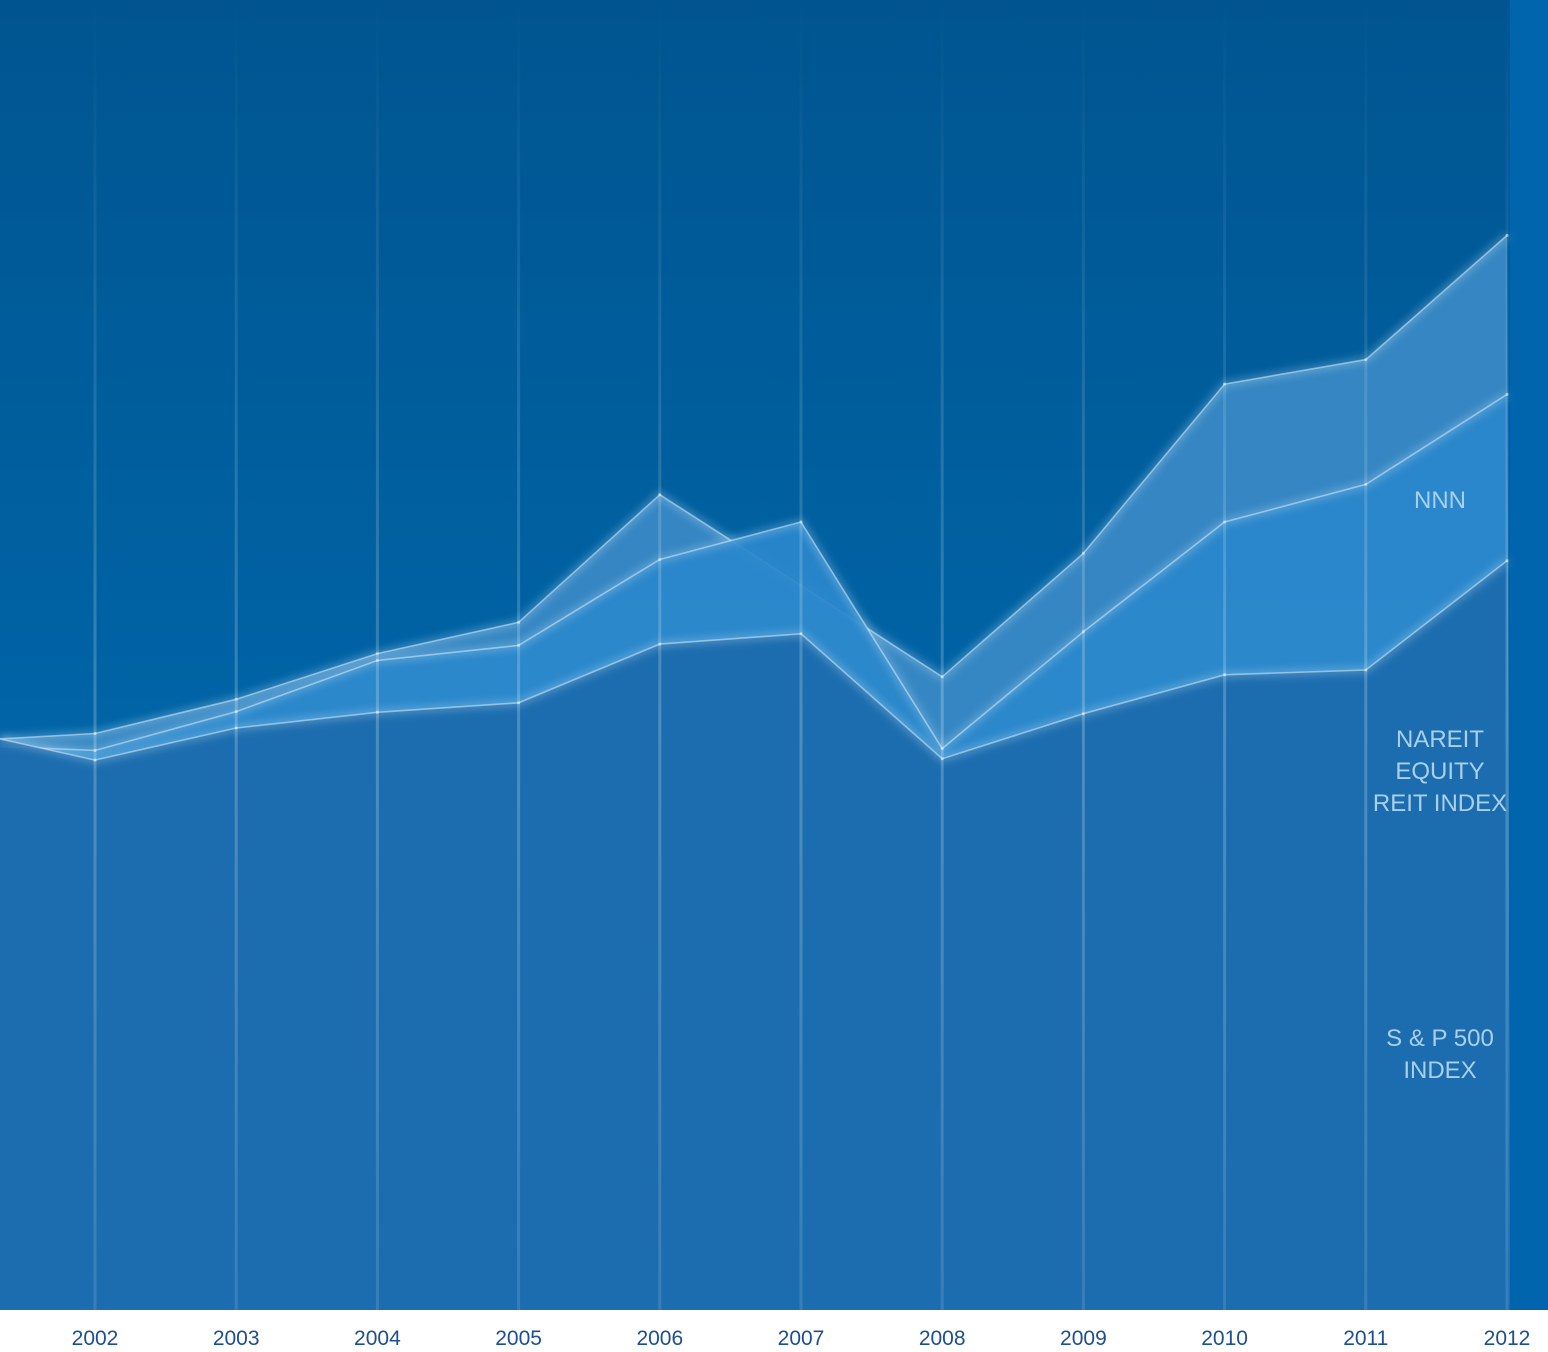 The height and width of the screenshot is (1352, 1548). I want to click on gridline-2012, so click(1507, 655).